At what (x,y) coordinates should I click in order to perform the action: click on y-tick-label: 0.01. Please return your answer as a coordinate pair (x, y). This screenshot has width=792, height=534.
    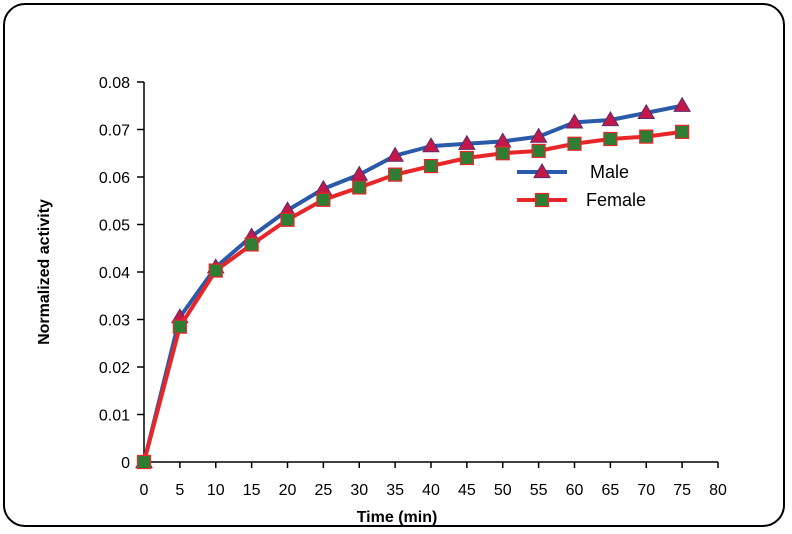
    Looking at the image, I should click on (114, 416).